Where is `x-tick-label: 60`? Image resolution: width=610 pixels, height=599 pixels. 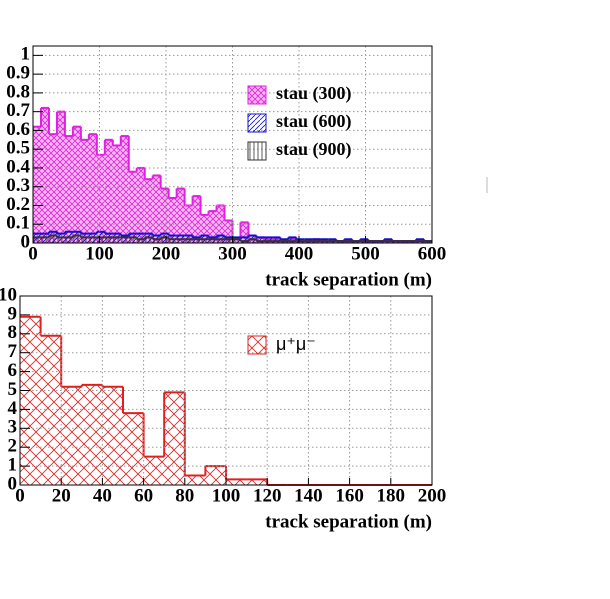
x-tick-label: 60 is located at coordinates (143, 495).